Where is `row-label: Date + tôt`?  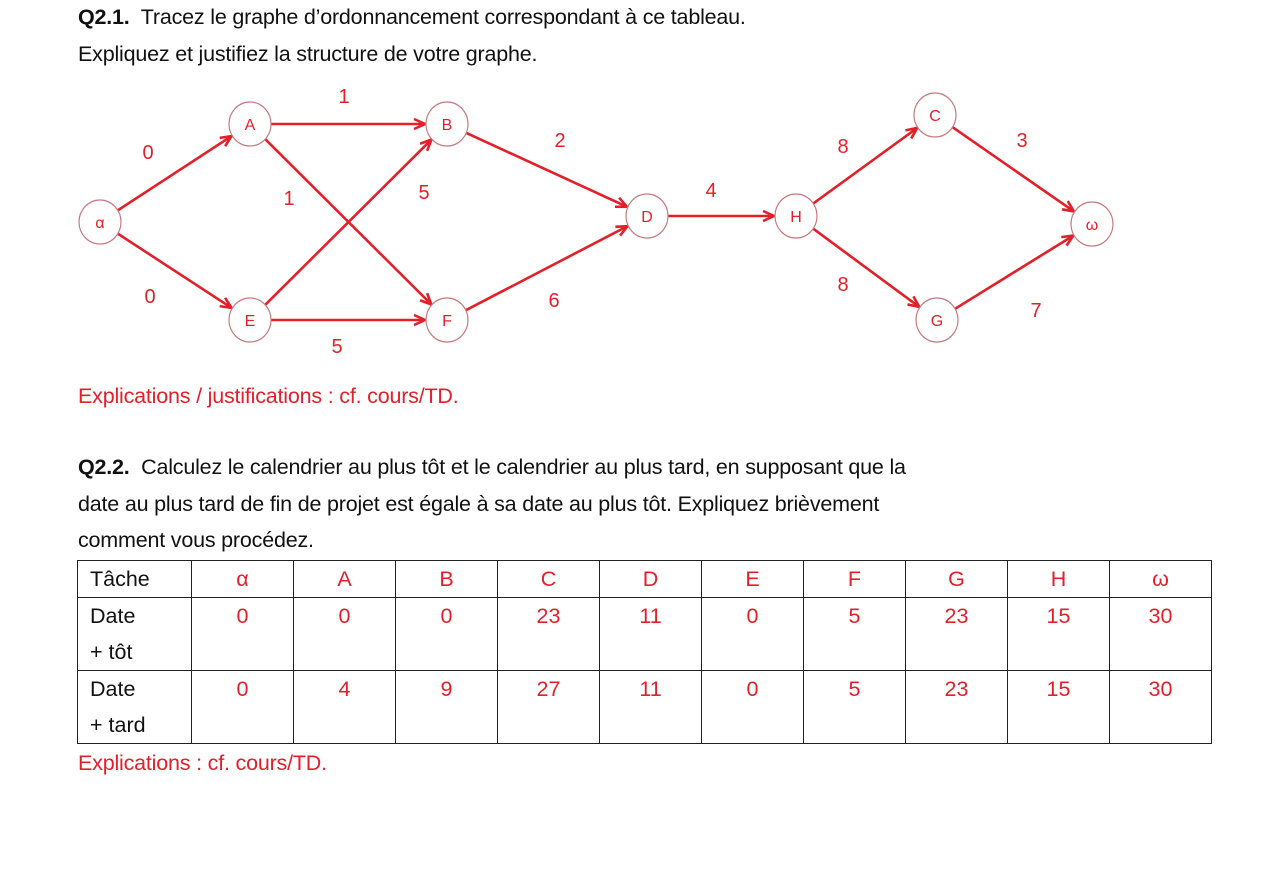 row-label: Date + tôt is located at coordinates (134, 634).